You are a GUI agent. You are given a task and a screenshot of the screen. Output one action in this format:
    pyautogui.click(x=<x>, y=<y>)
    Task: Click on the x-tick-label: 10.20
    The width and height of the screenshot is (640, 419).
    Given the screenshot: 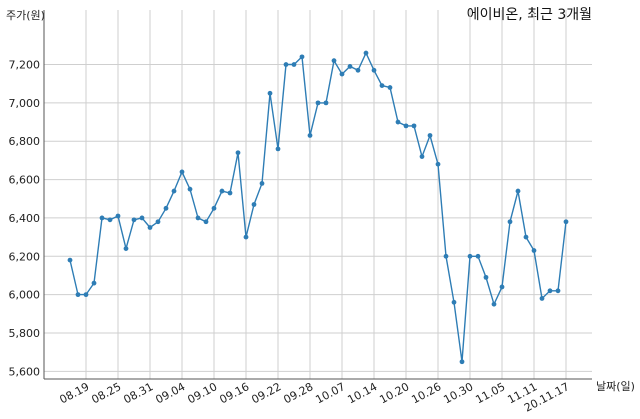 What is the action you would take?
    pyautogui.click(x=394, y=393)
    